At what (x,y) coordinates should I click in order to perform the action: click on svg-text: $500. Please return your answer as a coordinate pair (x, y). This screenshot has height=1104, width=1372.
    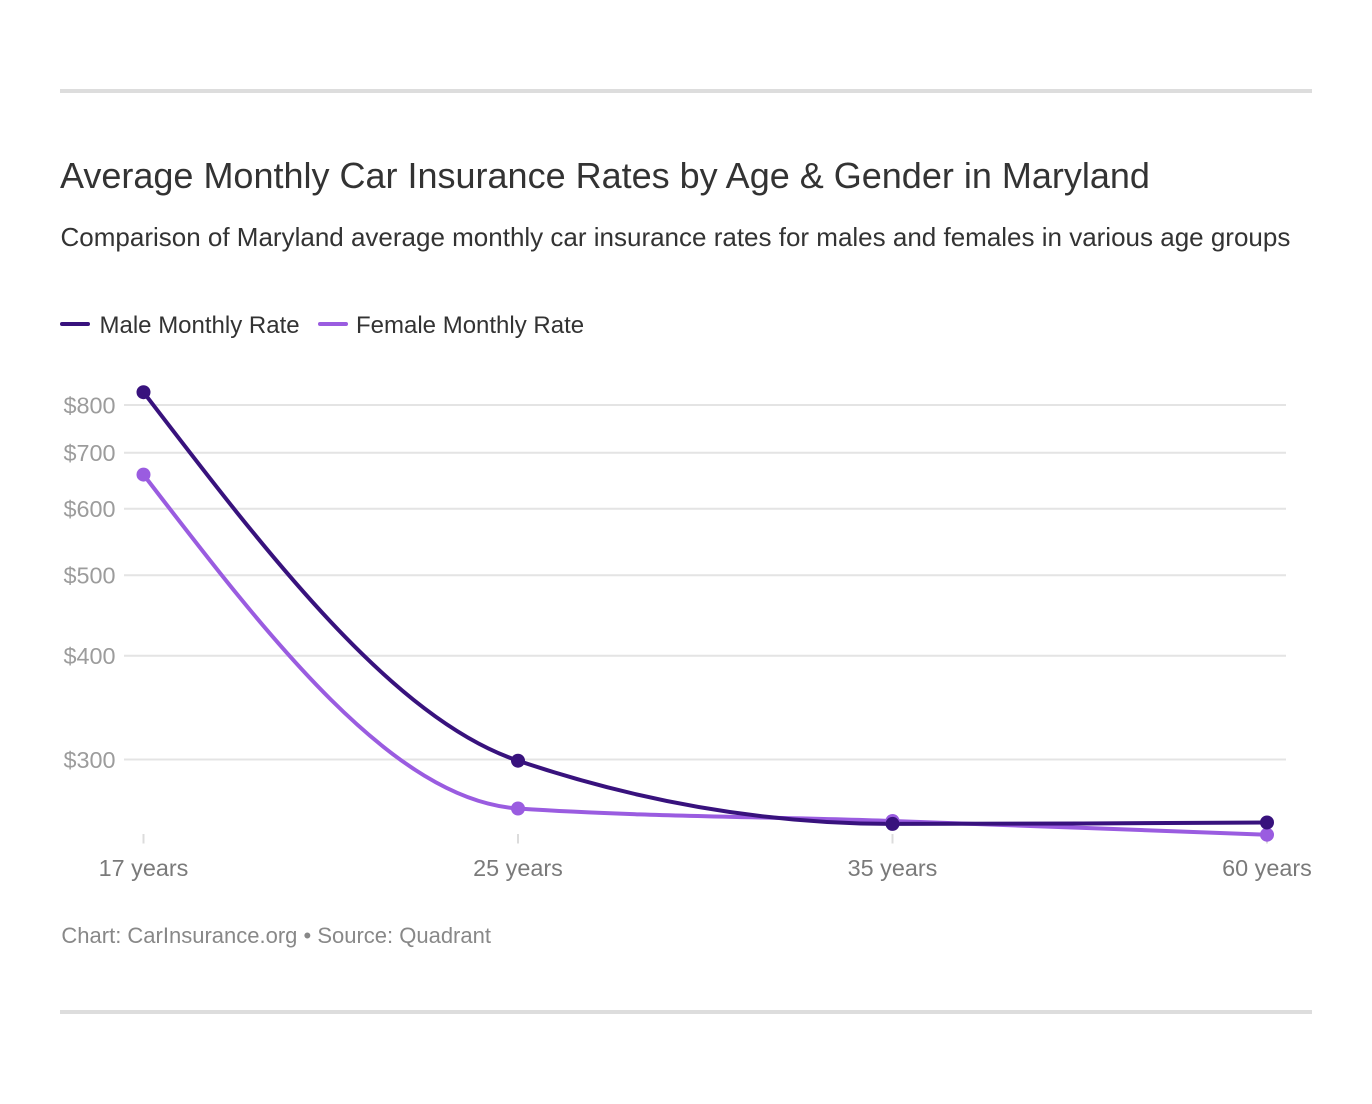
    Looking at the image, I should click on (89, 576).